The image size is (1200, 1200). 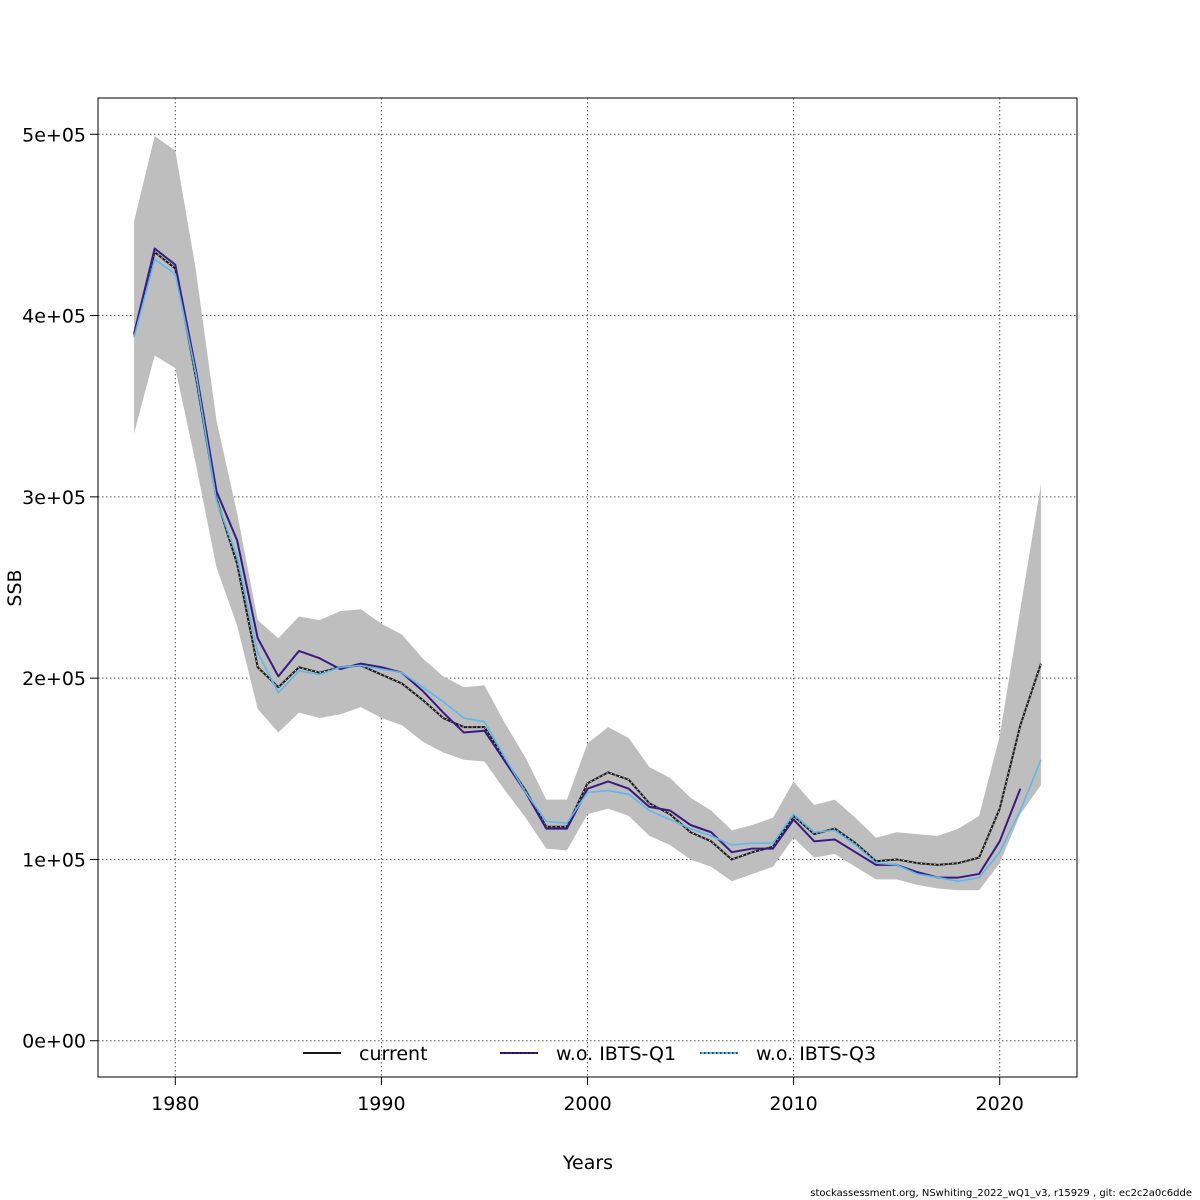 I want to click on x-tick-label: 2010, so click(x=793, y=1104).